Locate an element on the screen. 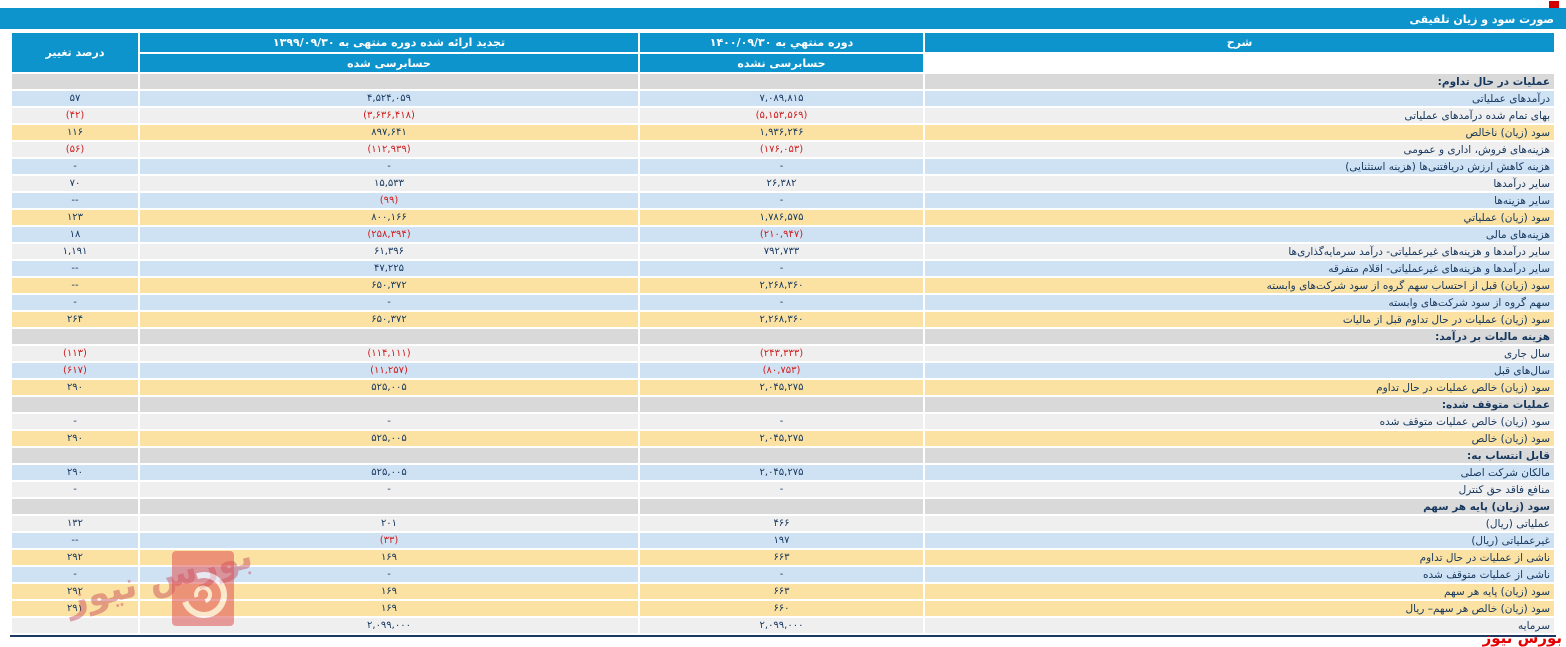 This screenshot has width=1566, height=647. table-row: ناشی از عملیات در حال تداوم ۶۶۳ ۱۶۹ ۲۹۲ is located at coordinates (783, 557).